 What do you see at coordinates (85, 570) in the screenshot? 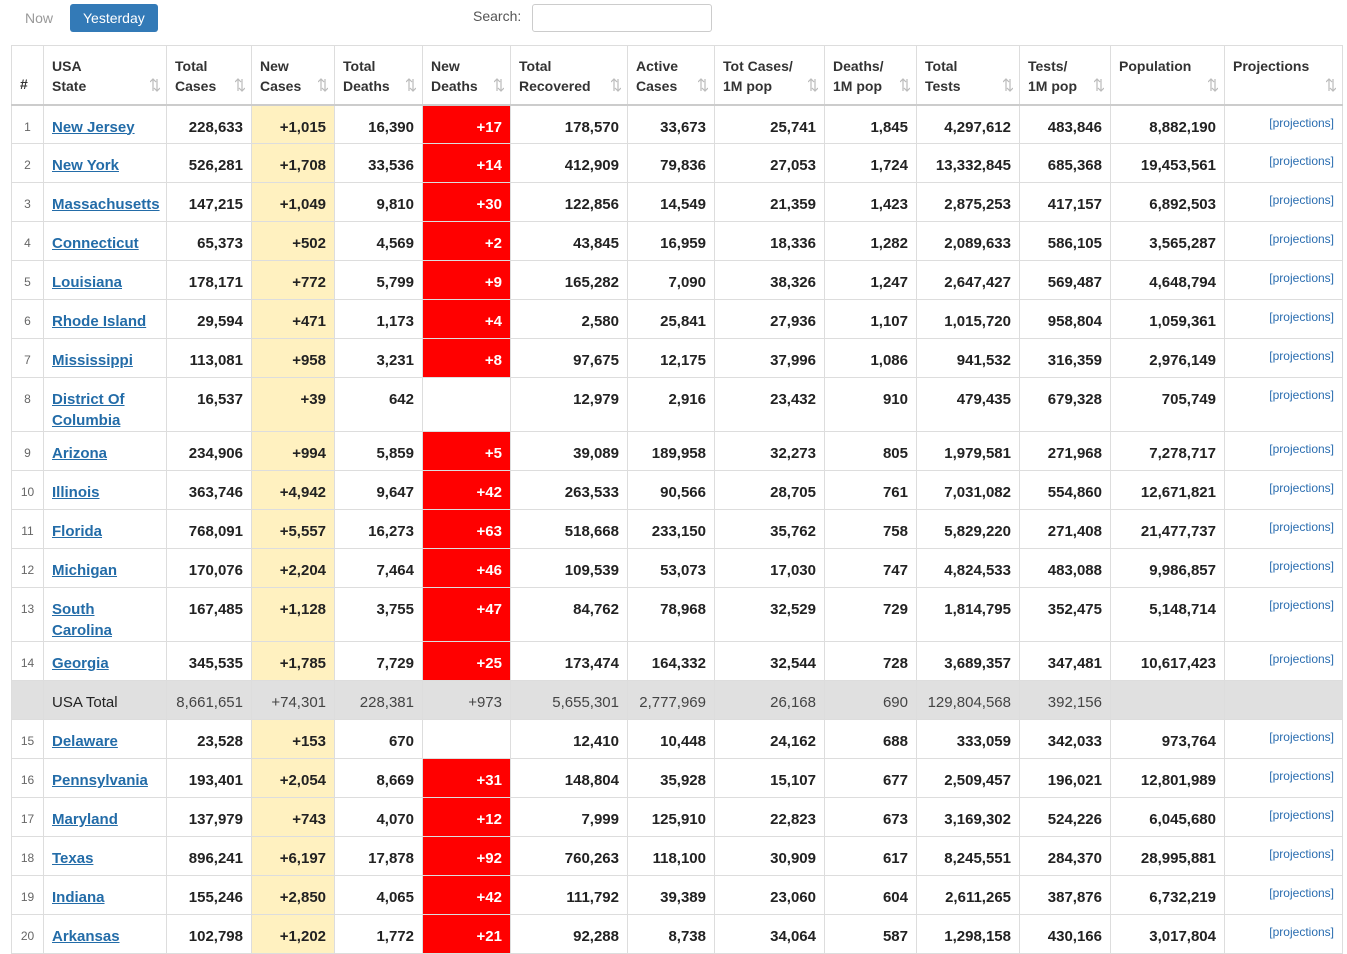
I see `state-link: Michigan` at bounding box center [85, 570].